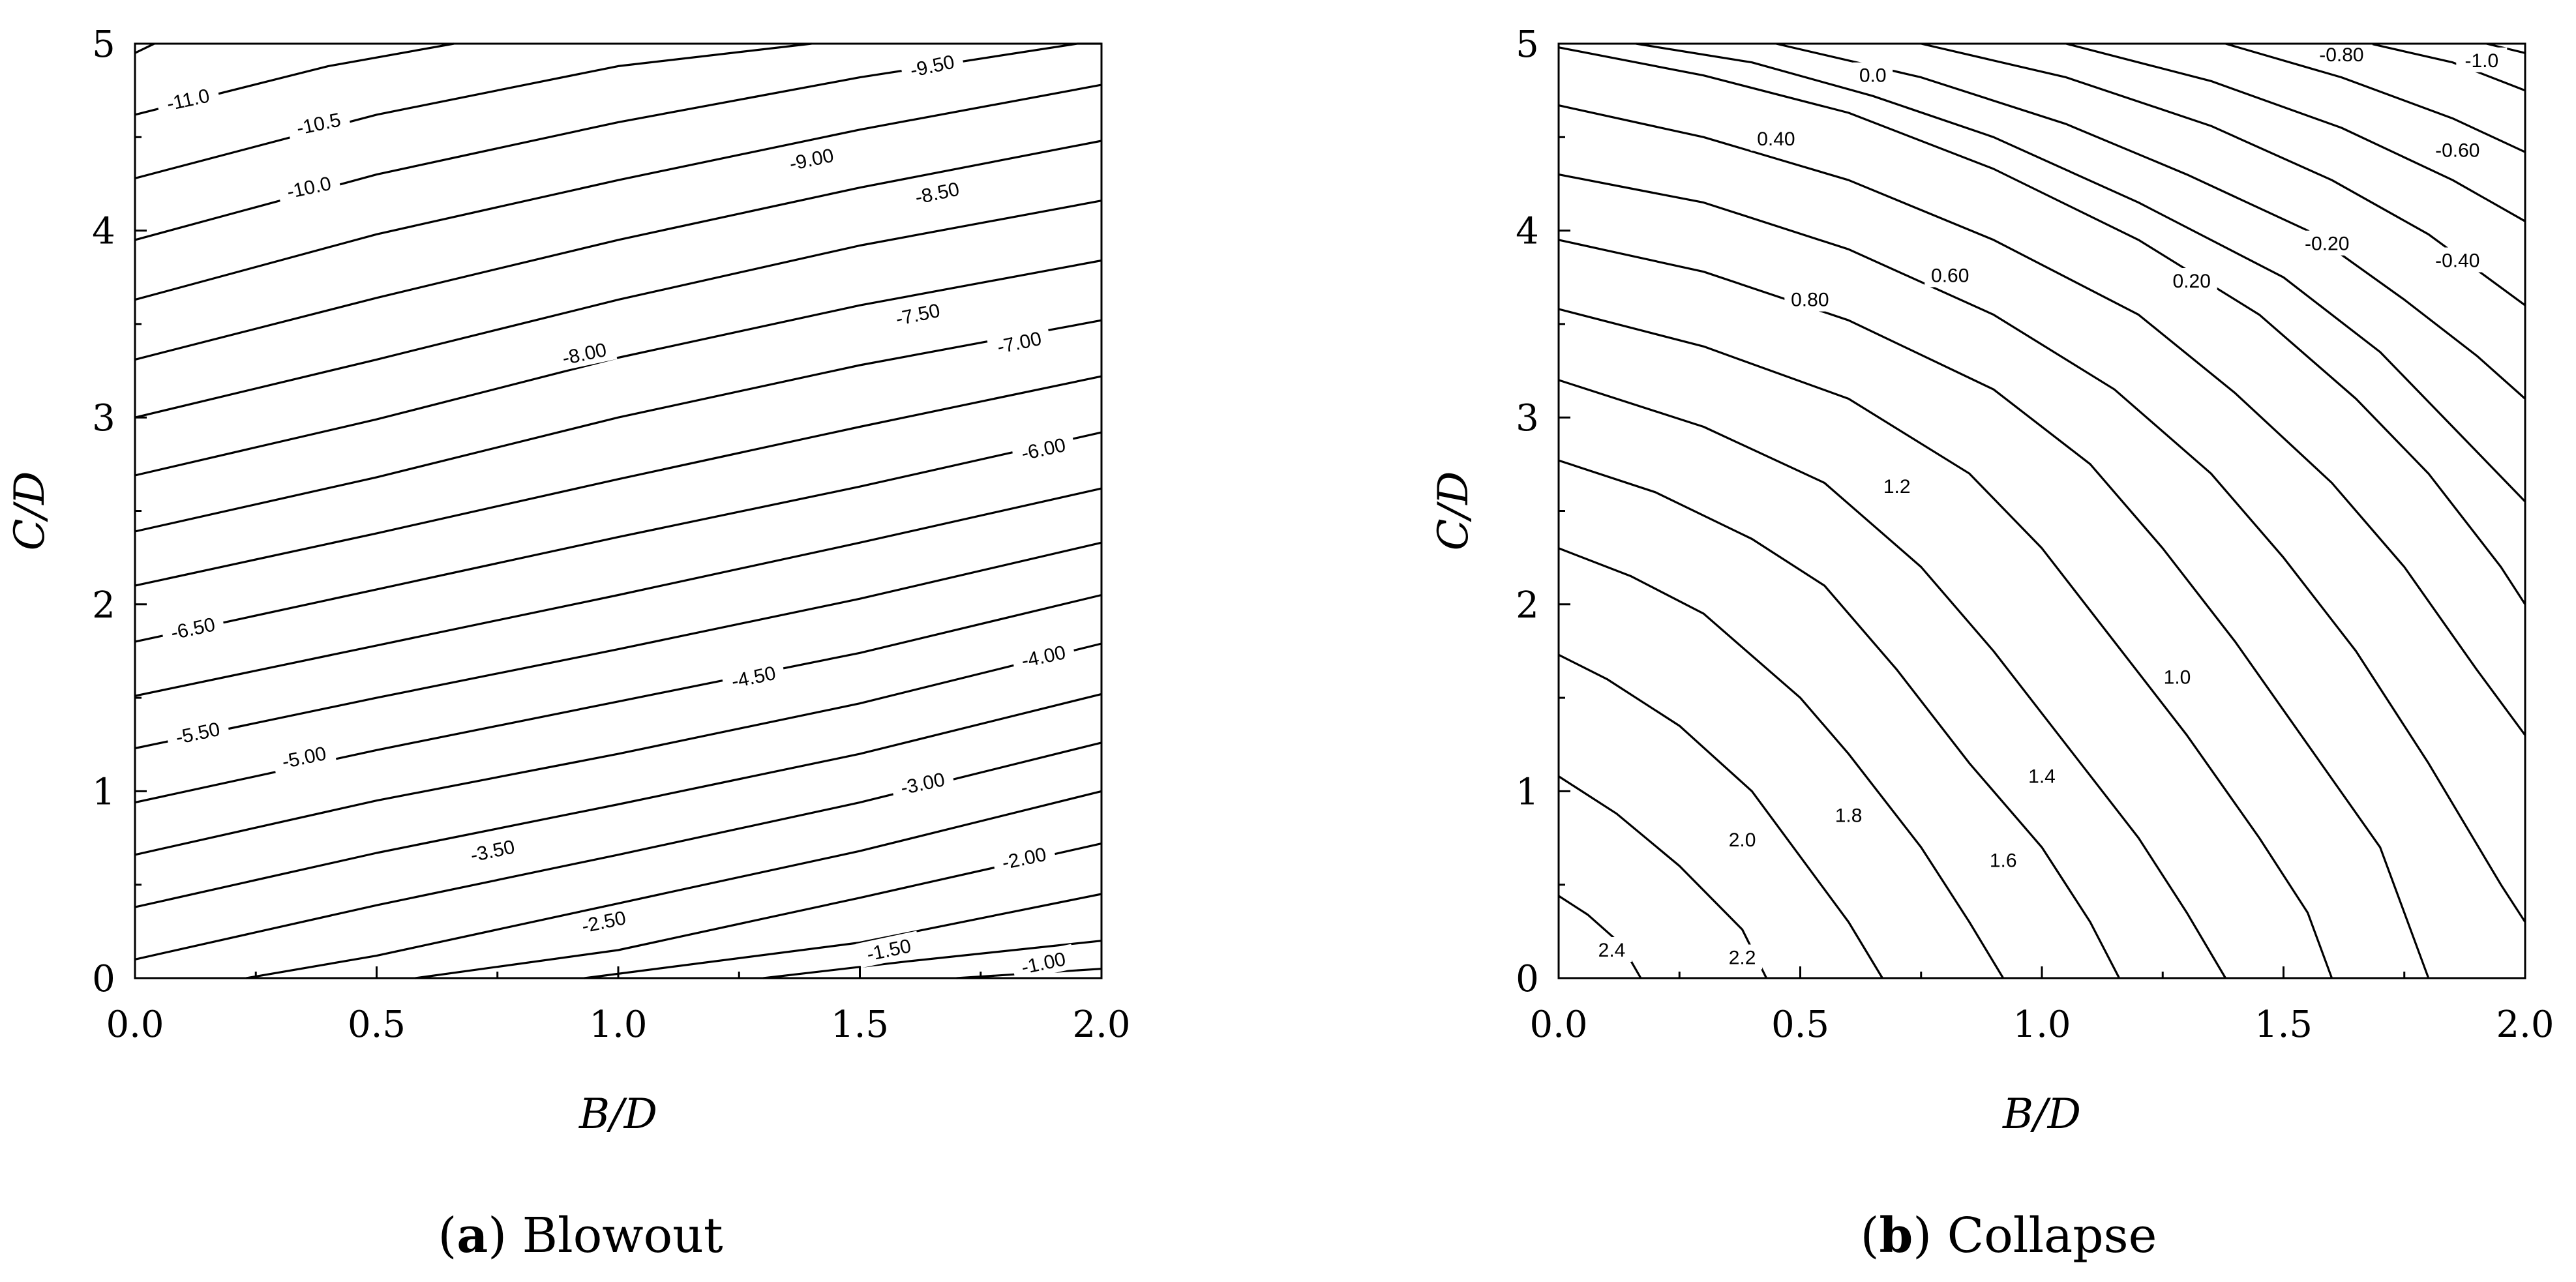 This screenshot has height=1282, width=2576. I want to click on panel-b-x-axis-label: B/D, so click(2041, 1114).